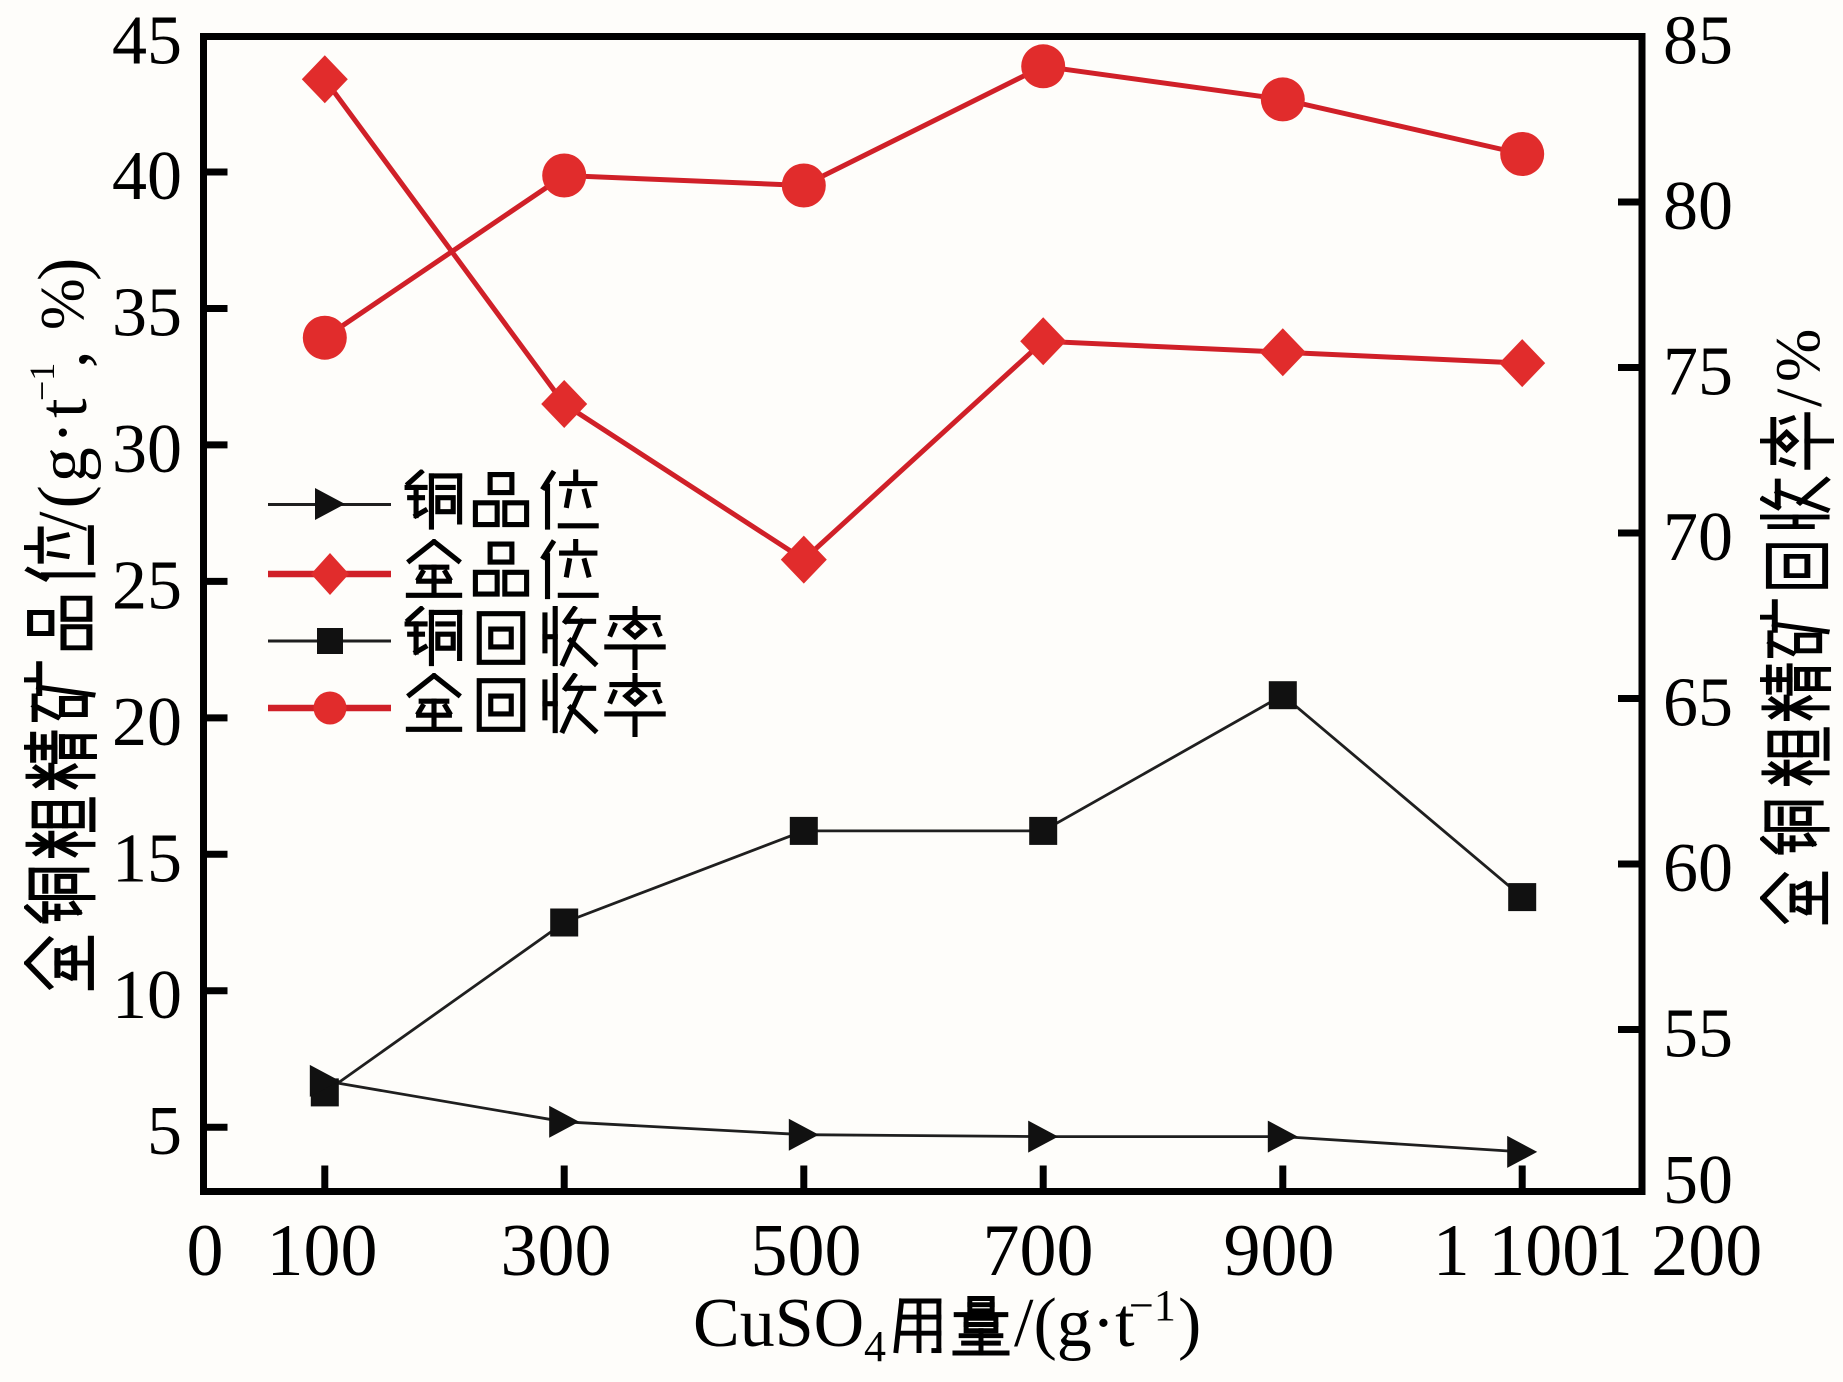  What do you see at coordinates (147, 40) in the screenshot?
I see `svg-text: 45` at bounding box center [147, 40].